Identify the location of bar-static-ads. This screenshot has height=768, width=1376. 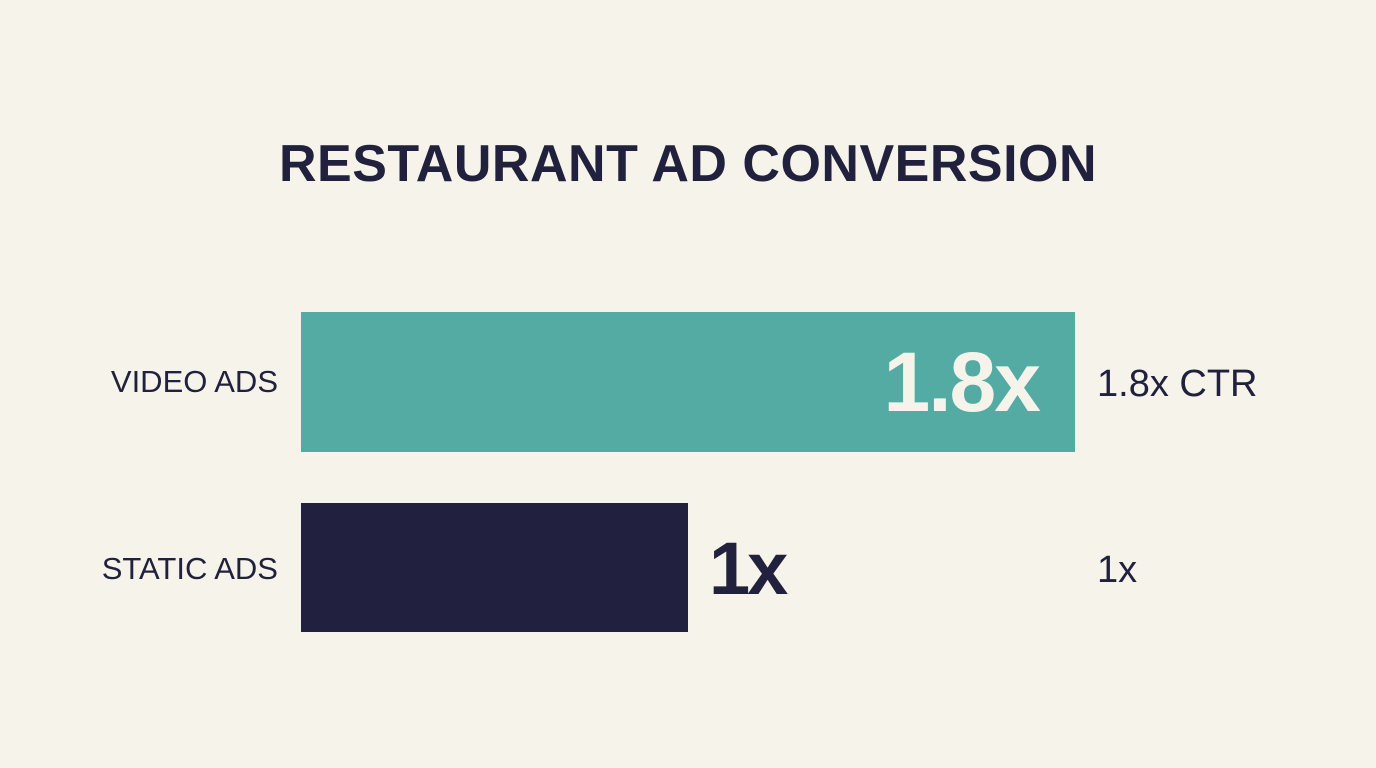
(494, 567).